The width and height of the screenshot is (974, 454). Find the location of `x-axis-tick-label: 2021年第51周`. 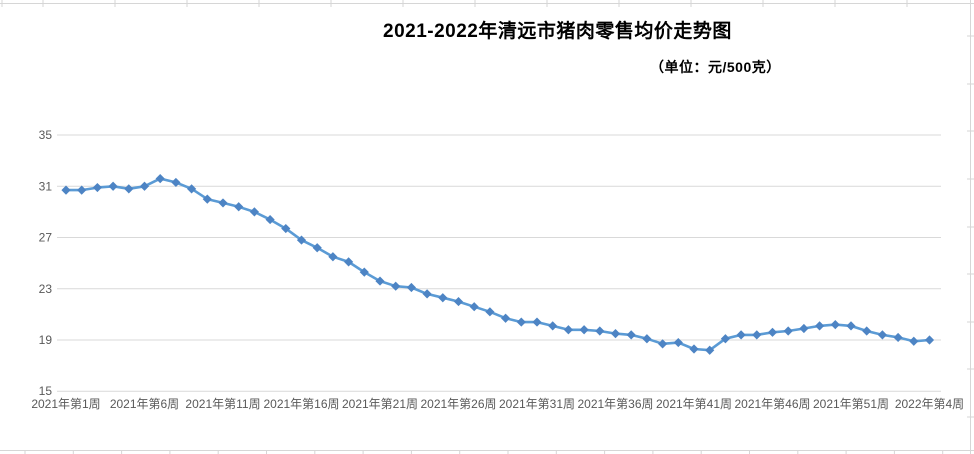

x-axis-tick-label: 2021年第51周 is located at coordinates (851, 404).